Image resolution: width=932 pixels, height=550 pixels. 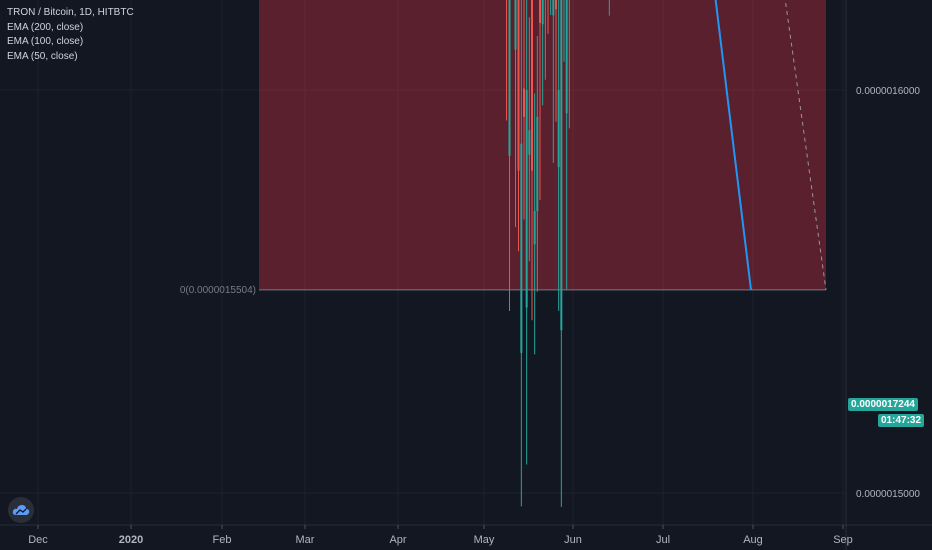 I want to click on y-tick-label: 0.0000015000, so click(x=888, y=494).